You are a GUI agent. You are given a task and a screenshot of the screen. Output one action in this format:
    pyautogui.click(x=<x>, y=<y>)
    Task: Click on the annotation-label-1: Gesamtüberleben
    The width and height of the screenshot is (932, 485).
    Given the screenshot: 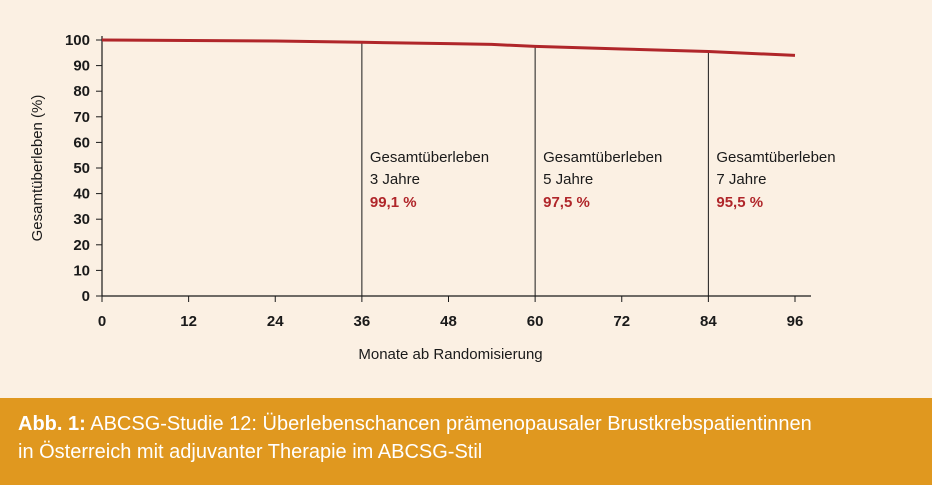 What is the action you would take?
    pyautogui.click(x=602, y=157)
    